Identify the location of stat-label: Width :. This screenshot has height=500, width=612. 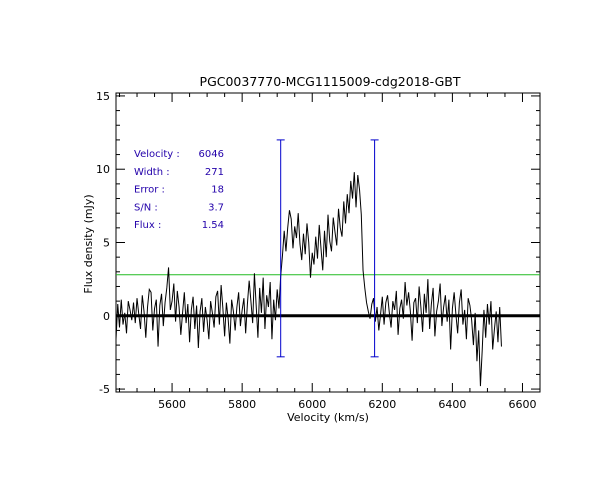
(152, 172).